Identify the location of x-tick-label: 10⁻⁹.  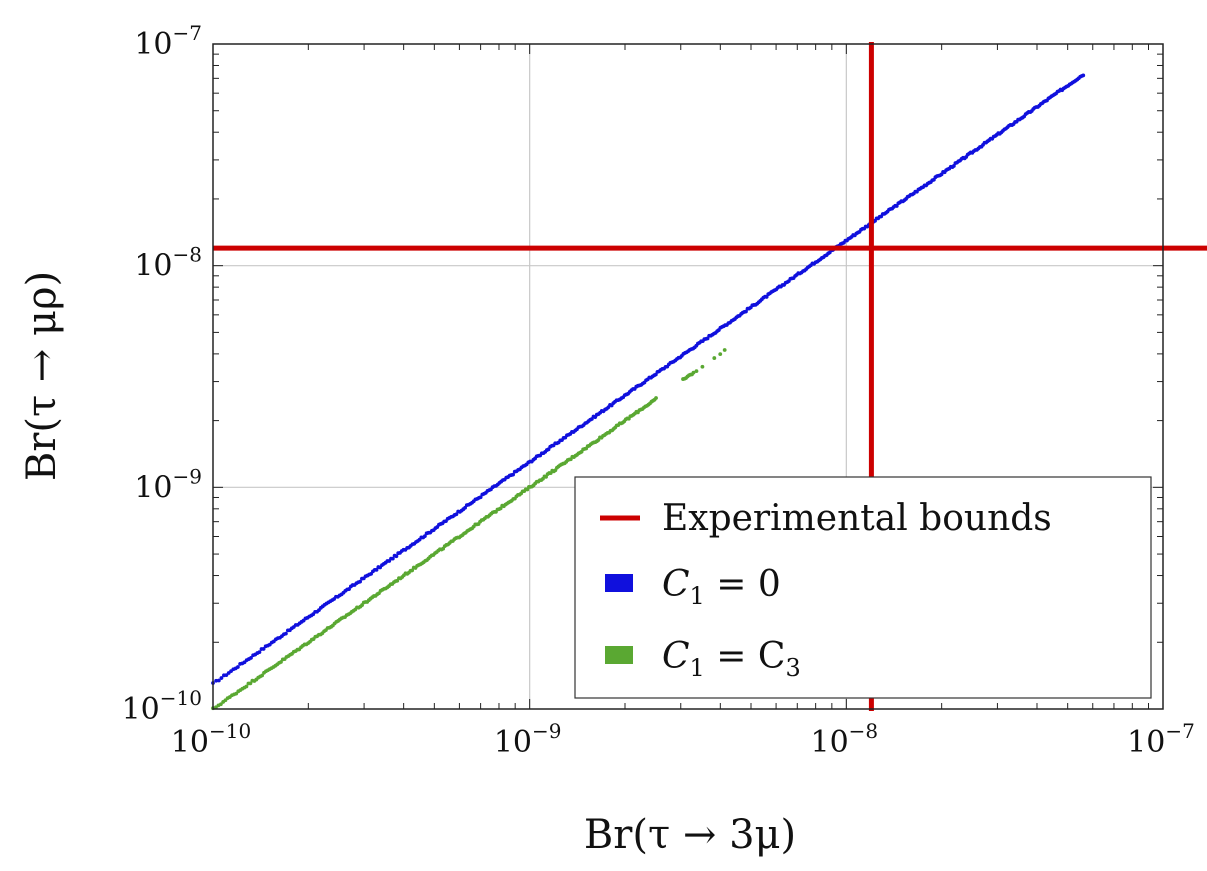
(528, 739).